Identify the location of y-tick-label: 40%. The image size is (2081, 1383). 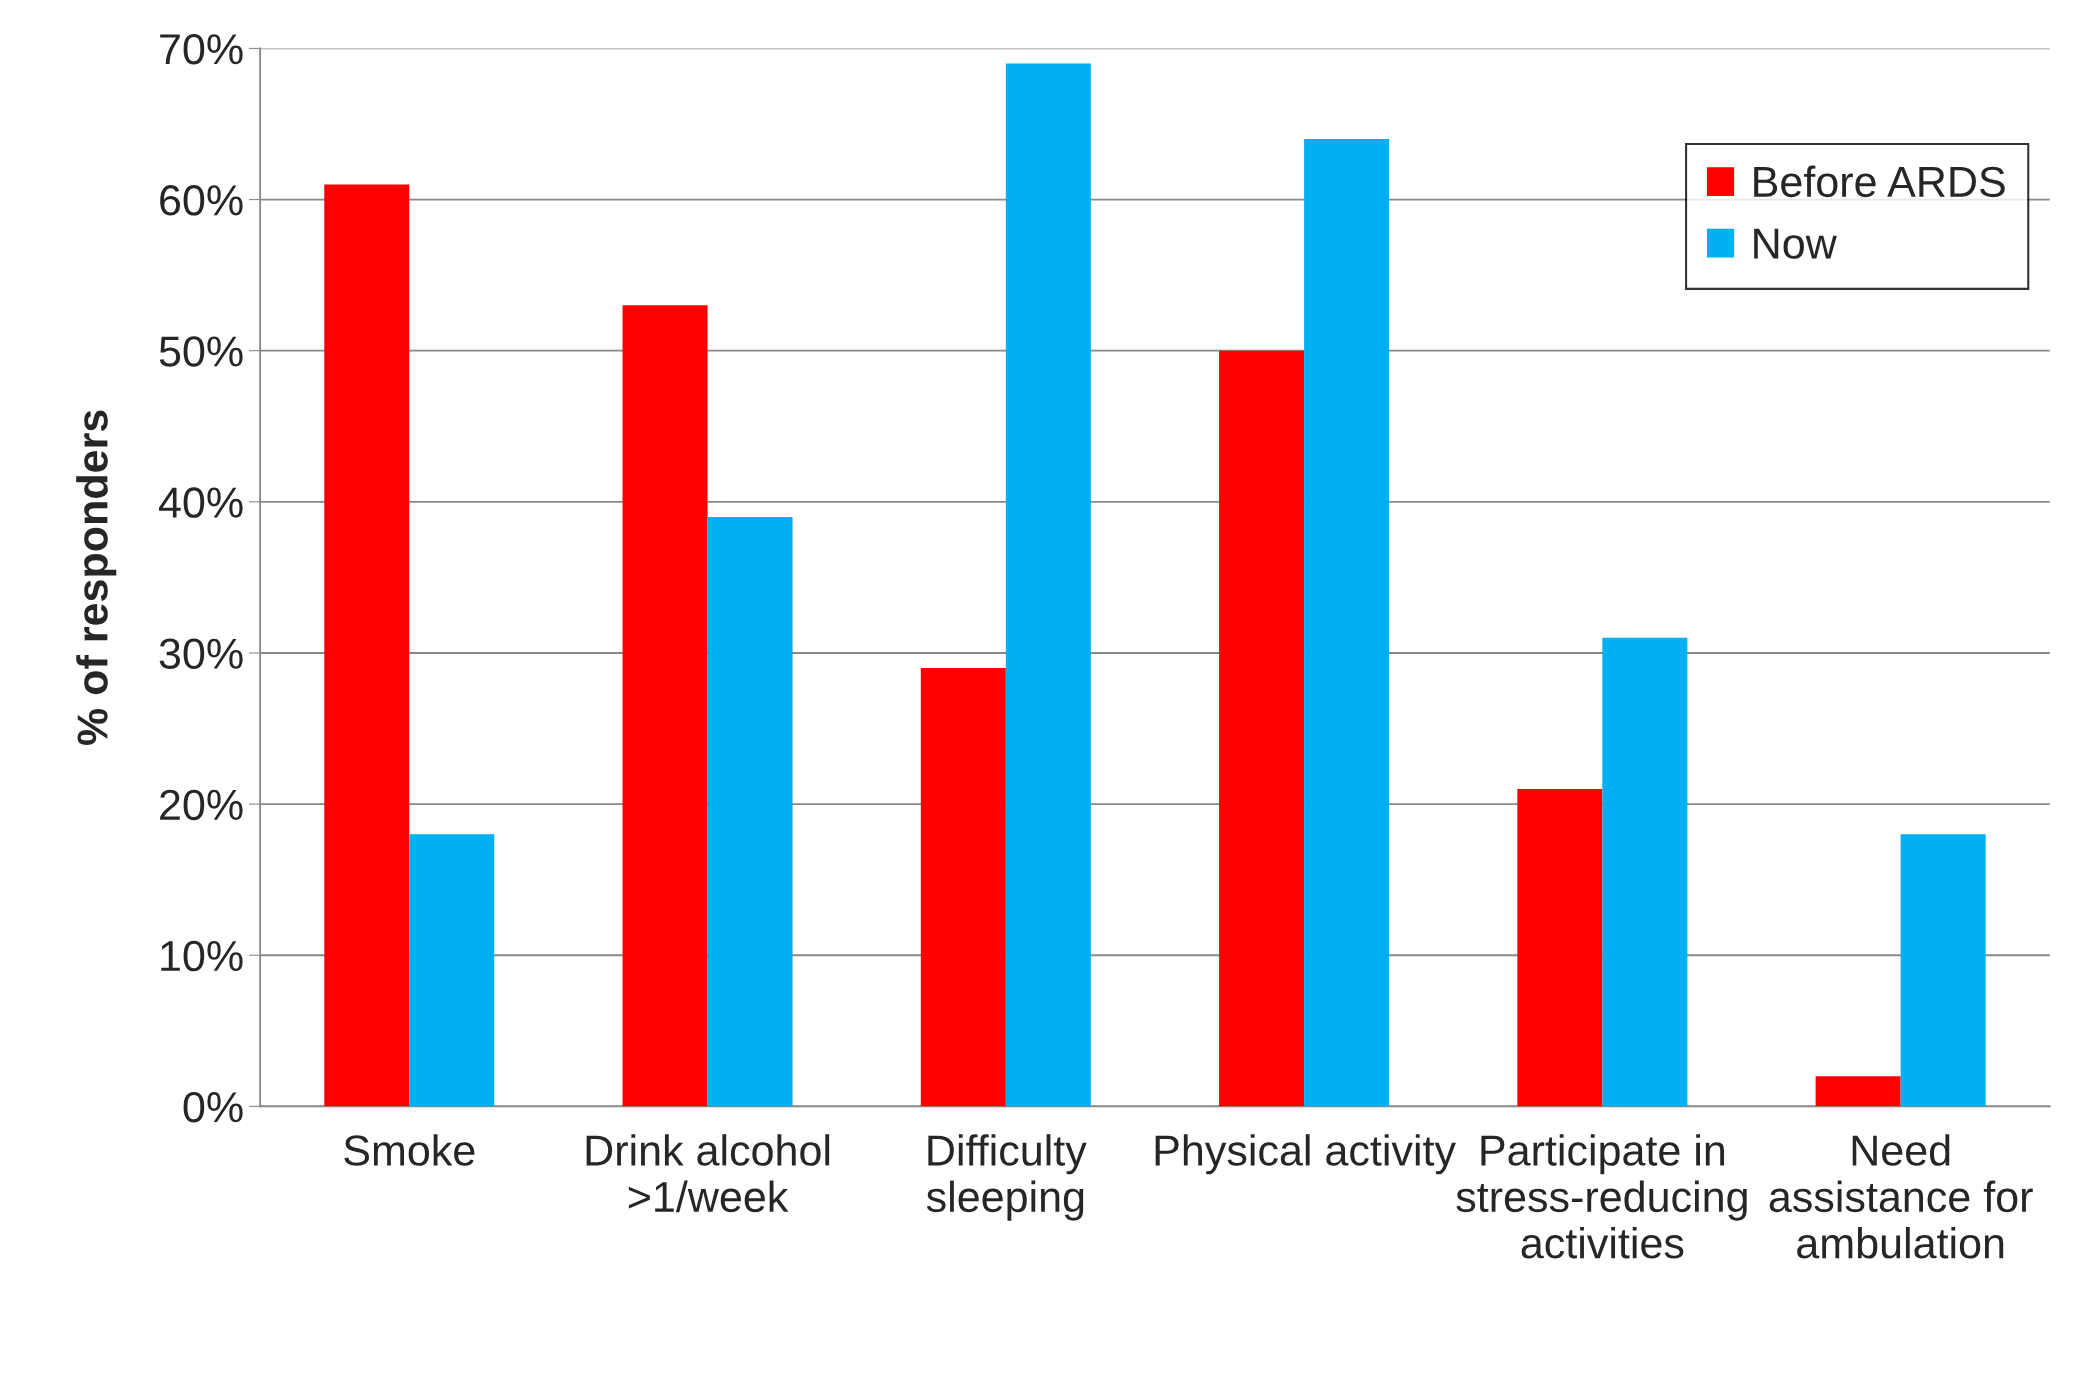
(200, 502).